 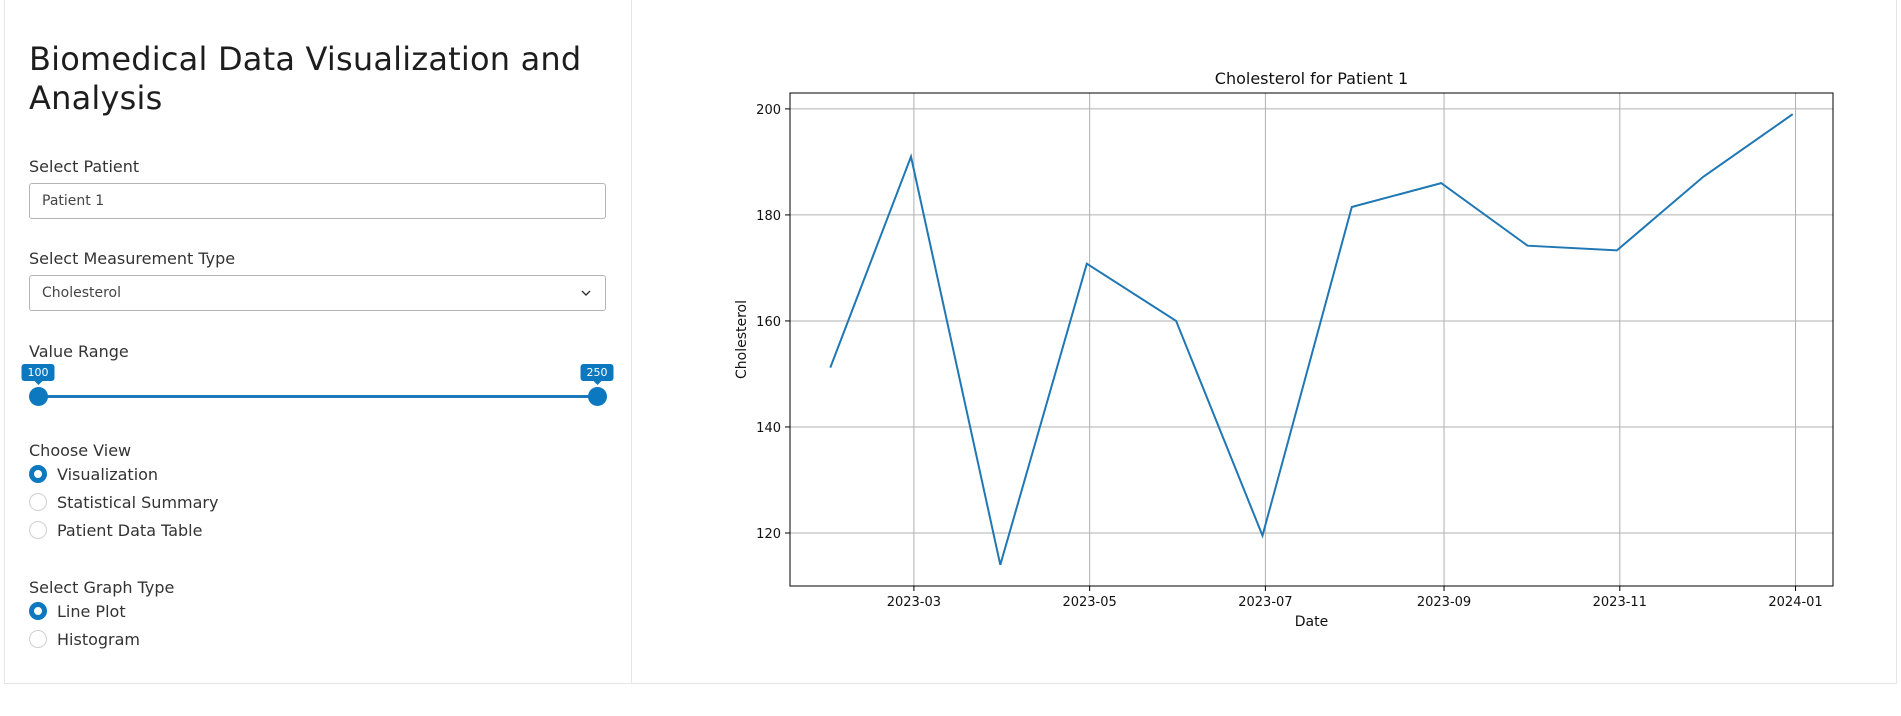 I want to click on graph-type-field: Select Graph Type Line Plot Histogram, so click(x=101, y=615).